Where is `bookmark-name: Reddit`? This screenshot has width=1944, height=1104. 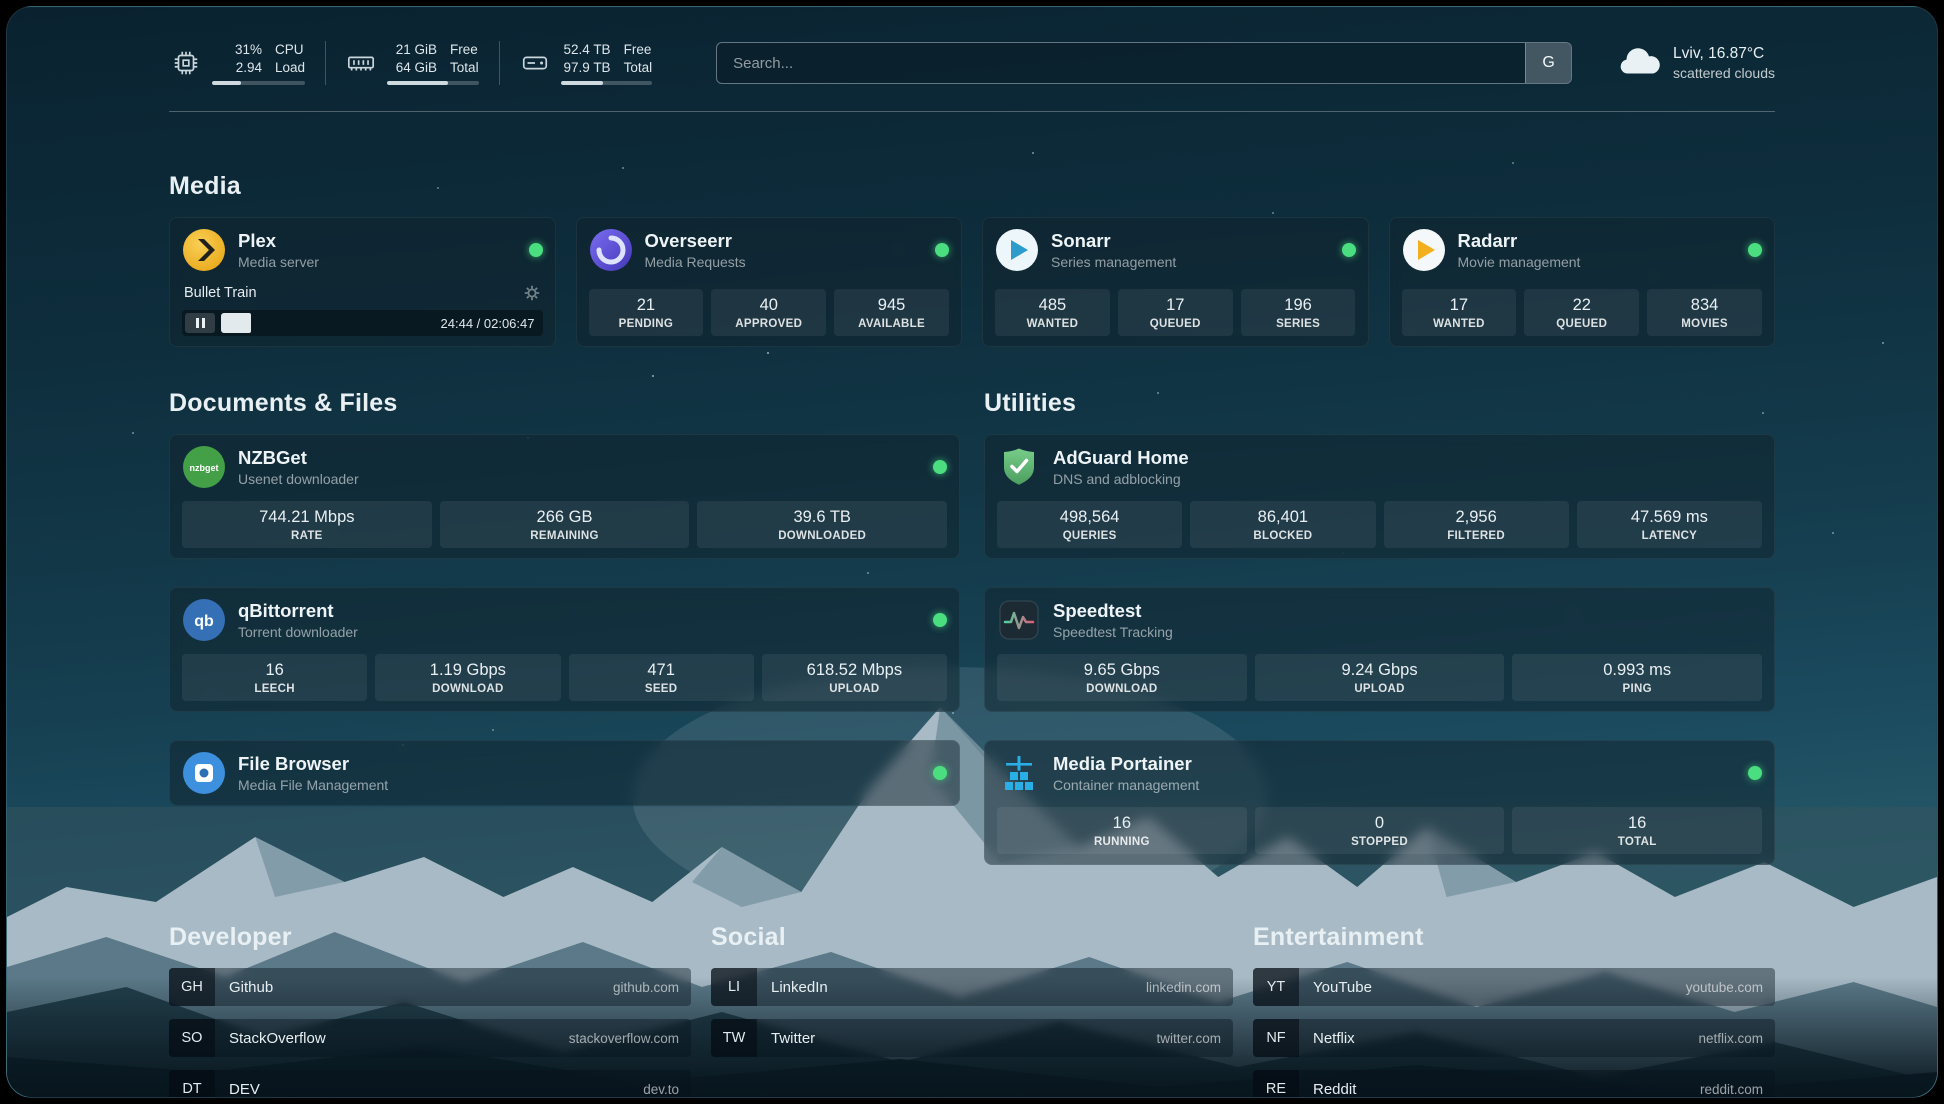
bookmark-name: Reddit is located at coordinates (1335, 1089).